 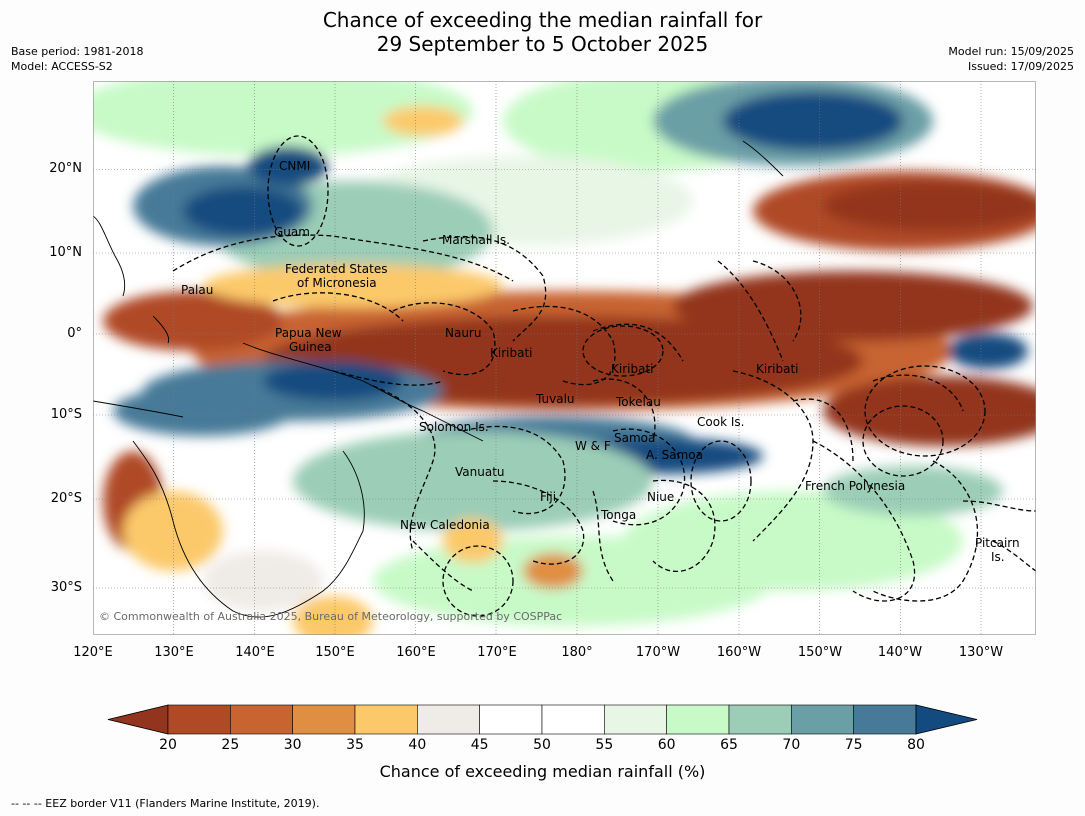 What do you see at coordinates (292, 745) in the screenshot?
I see `colorbar-tick-label: 30` at bounding box center [292, 745].